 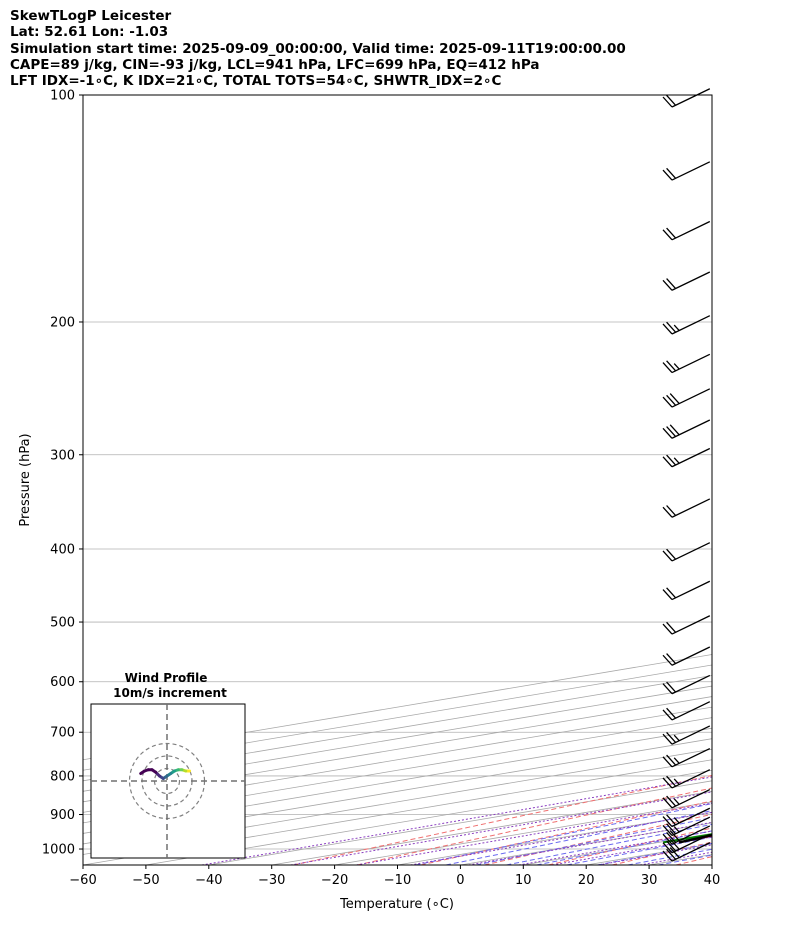 What do you see at coordinates (649, 880) in the screenshot?
I see `x-tick-label: 30` at bounding box center [649, 880].